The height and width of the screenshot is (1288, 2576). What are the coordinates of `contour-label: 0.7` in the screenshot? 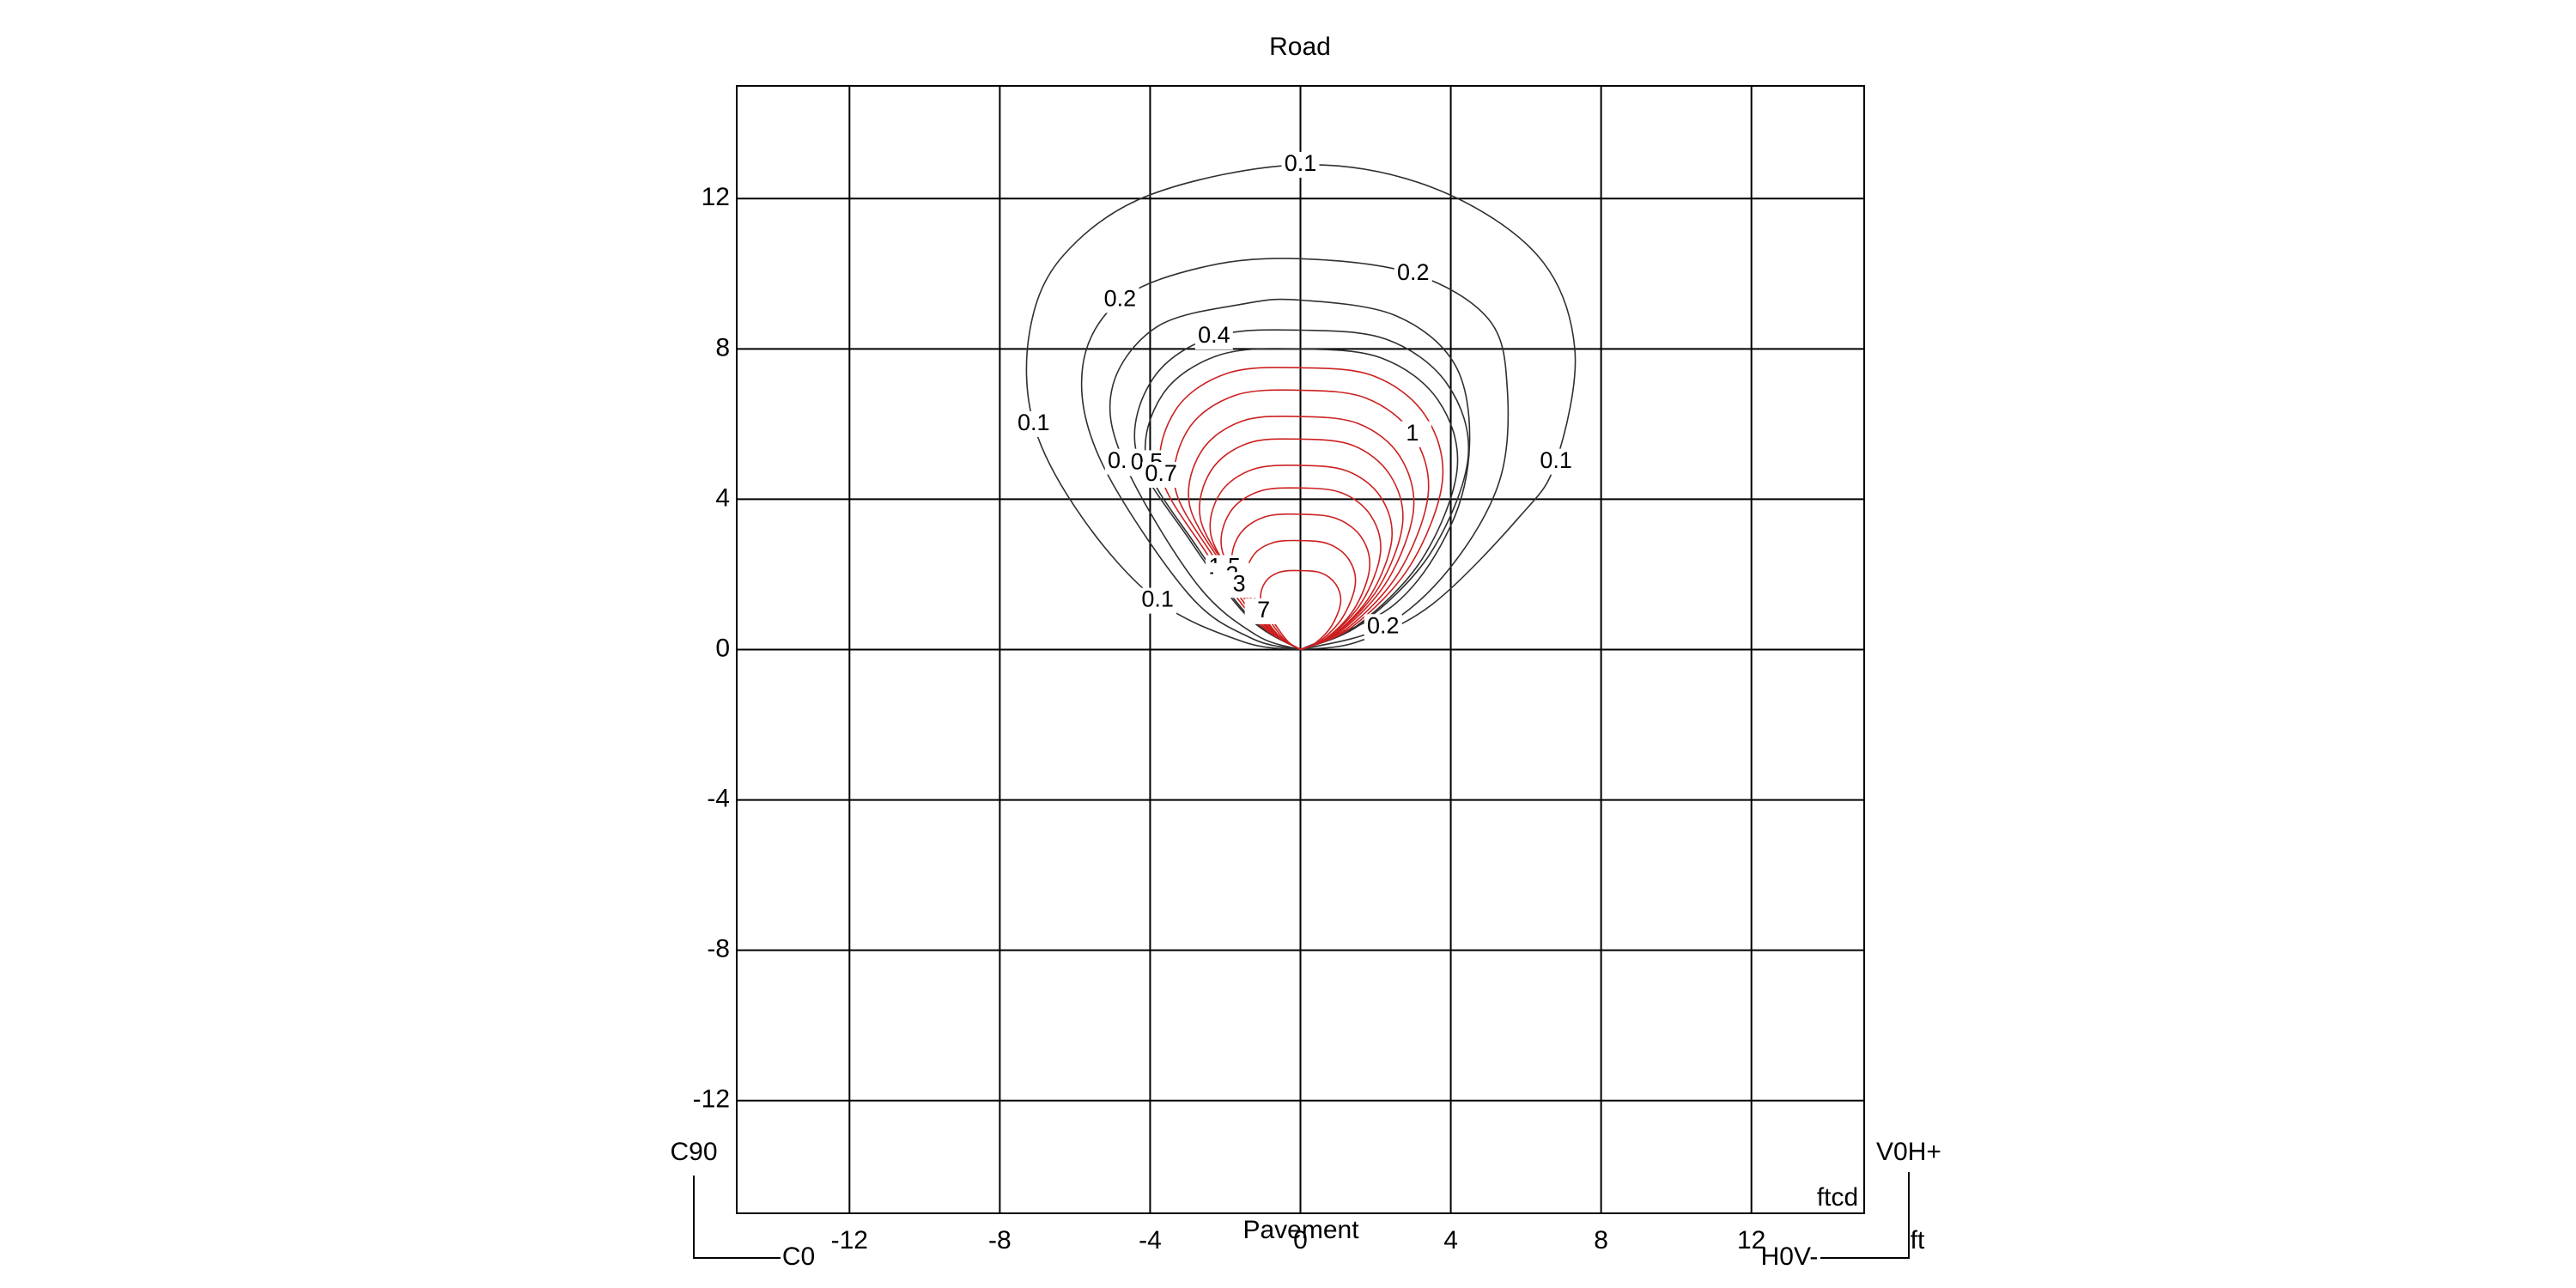 It's located at (1161, 473).